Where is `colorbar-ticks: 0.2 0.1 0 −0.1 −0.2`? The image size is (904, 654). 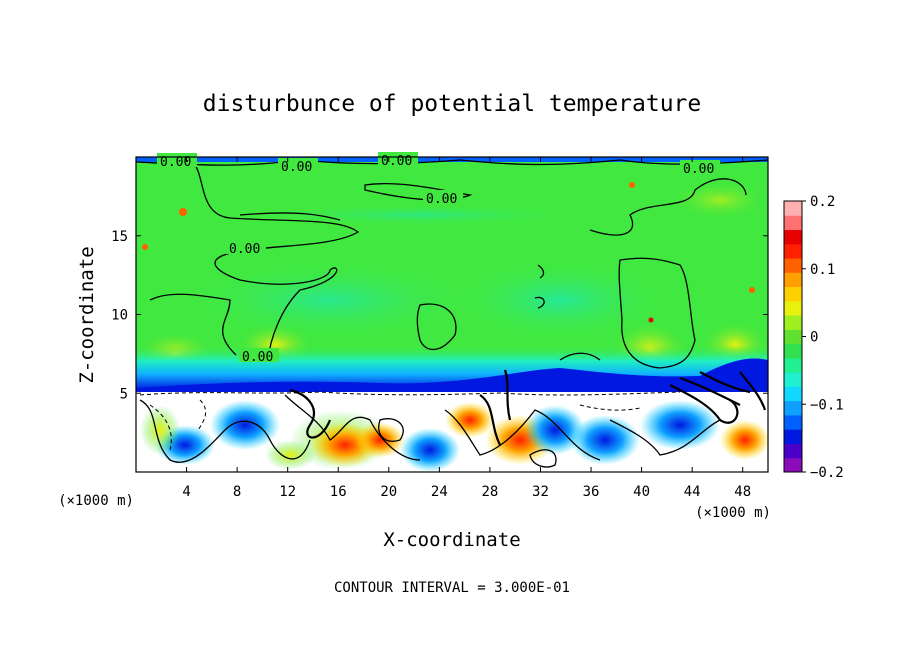 colorbar-ticks: 0.2 0.1 0 −0.1 −0.2 is located at coordinates (823, 337).